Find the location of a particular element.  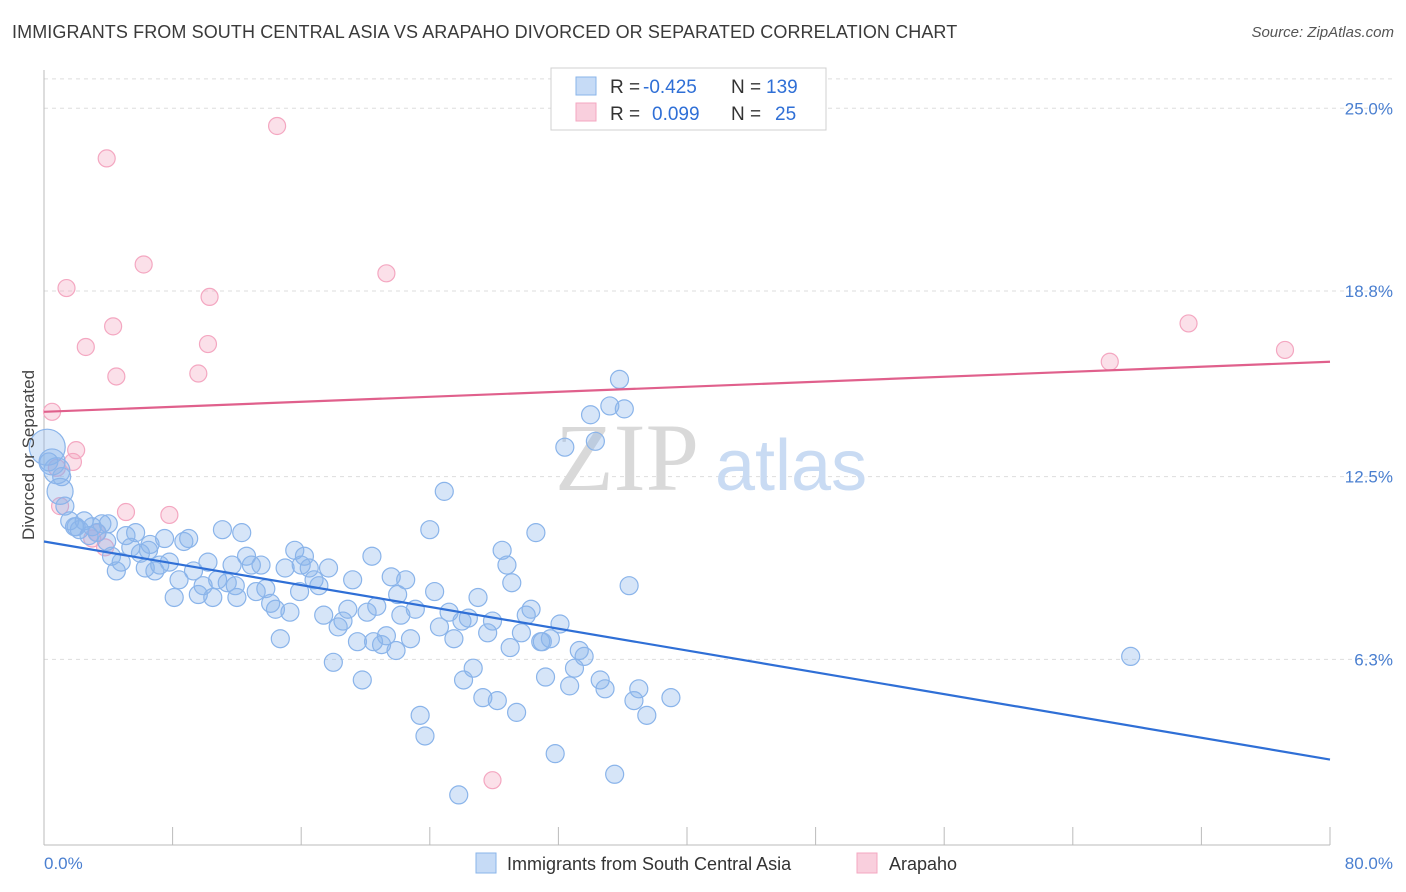

legend-n-label-1: N = is located at coordinates (746, 87).